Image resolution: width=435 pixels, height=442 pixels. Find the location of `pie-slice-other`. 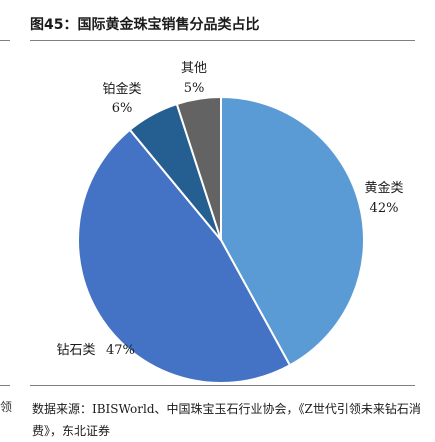

pie-slice-other is located at coordinates (198, 168).